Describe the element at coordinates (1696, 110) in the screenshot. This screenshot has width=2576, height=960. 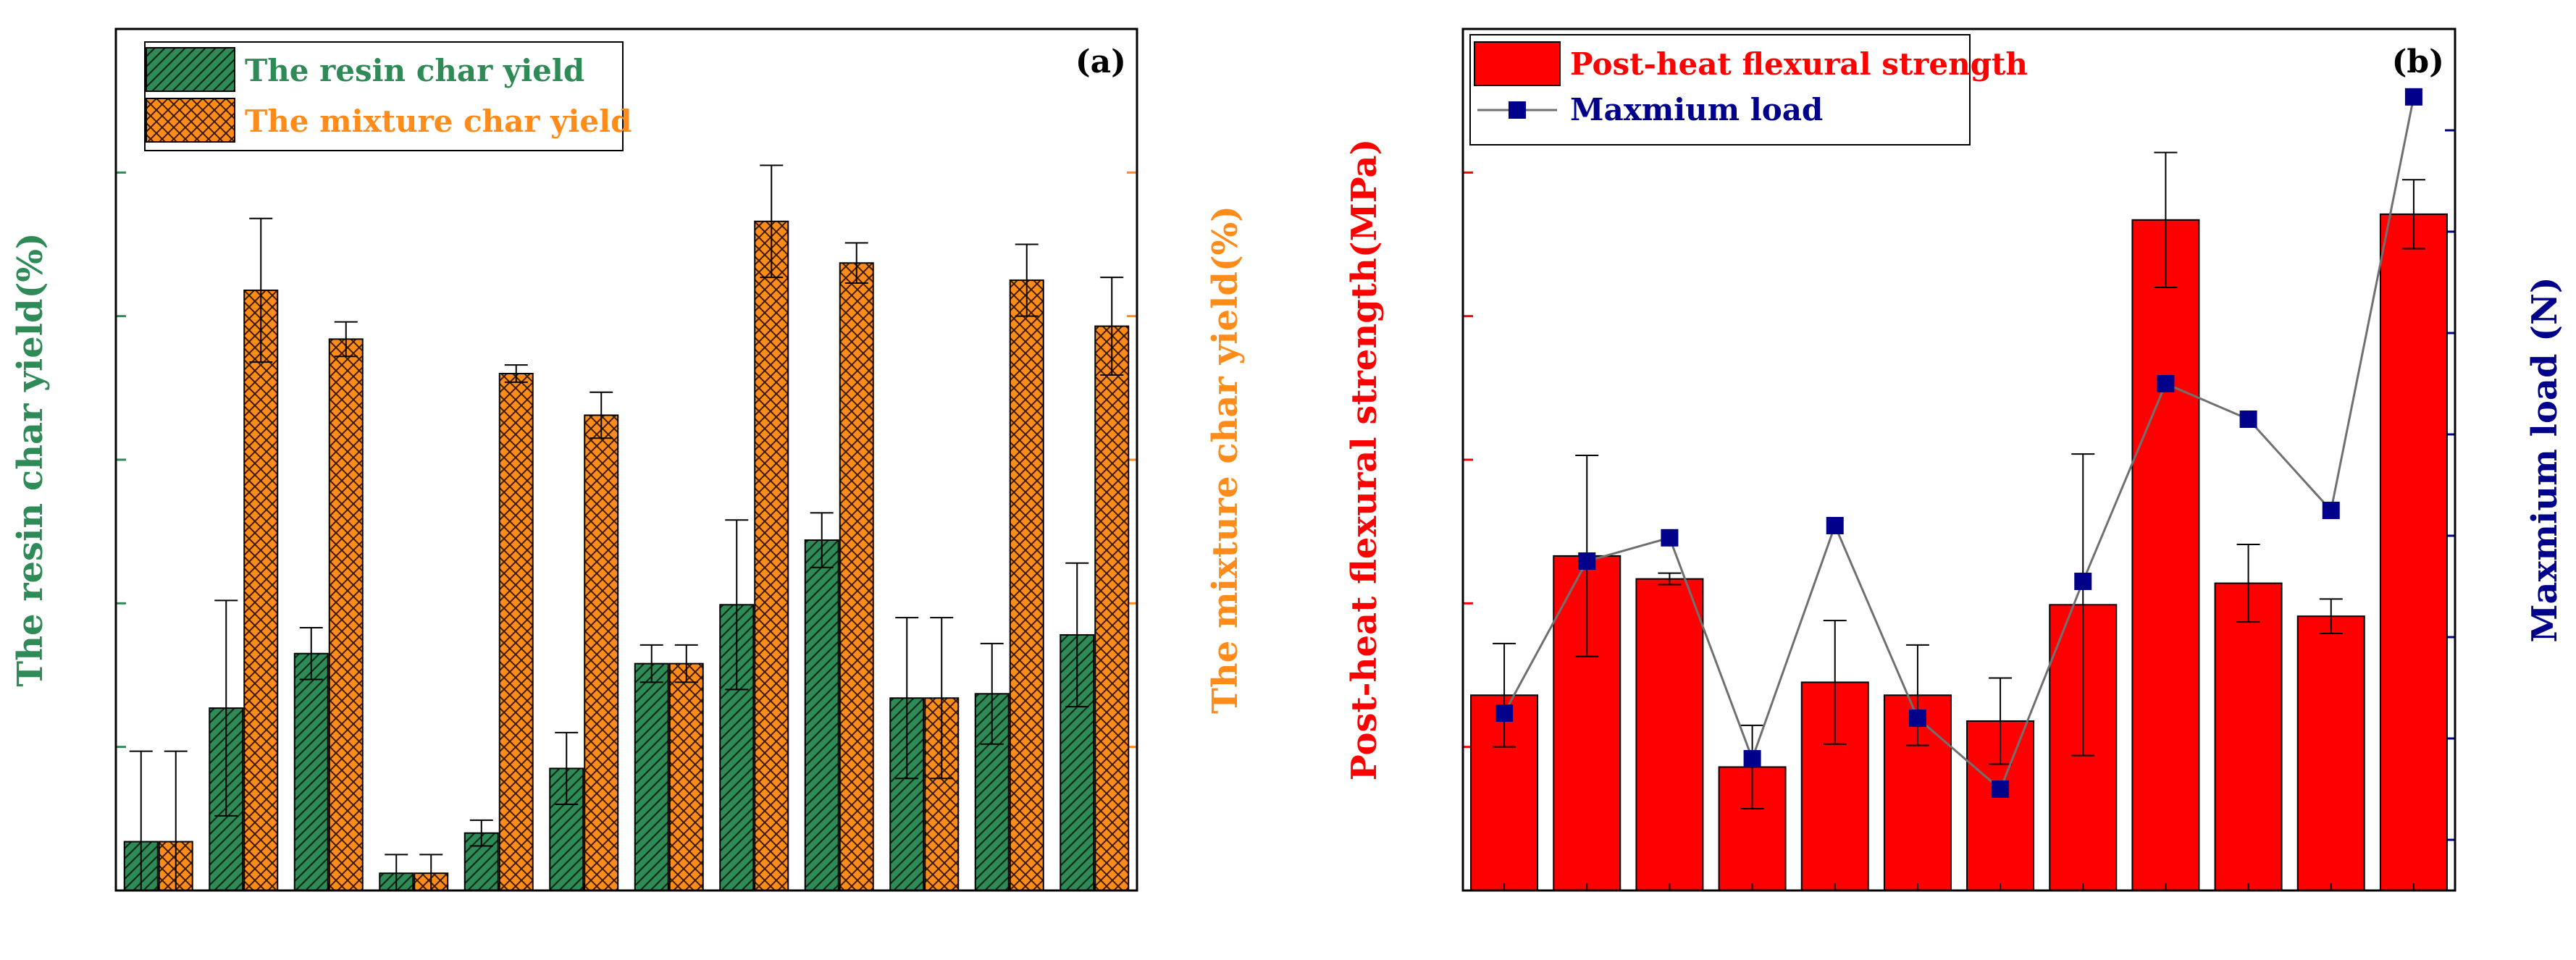
I see `panel-b-legend-load-label: Maxmium load` at that location.